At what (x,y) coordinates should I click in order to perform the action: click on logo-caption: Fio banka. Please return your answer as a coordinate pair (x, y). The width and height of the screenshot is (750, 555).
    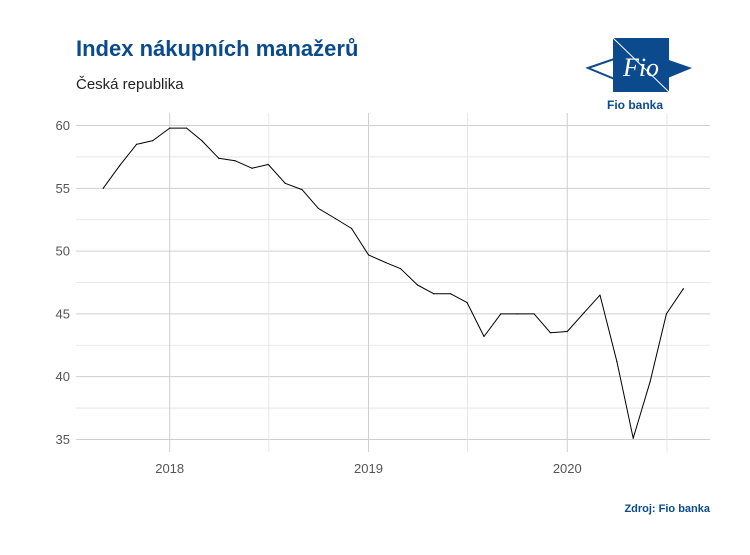
    Looking at the image, I should click on (635, 105).